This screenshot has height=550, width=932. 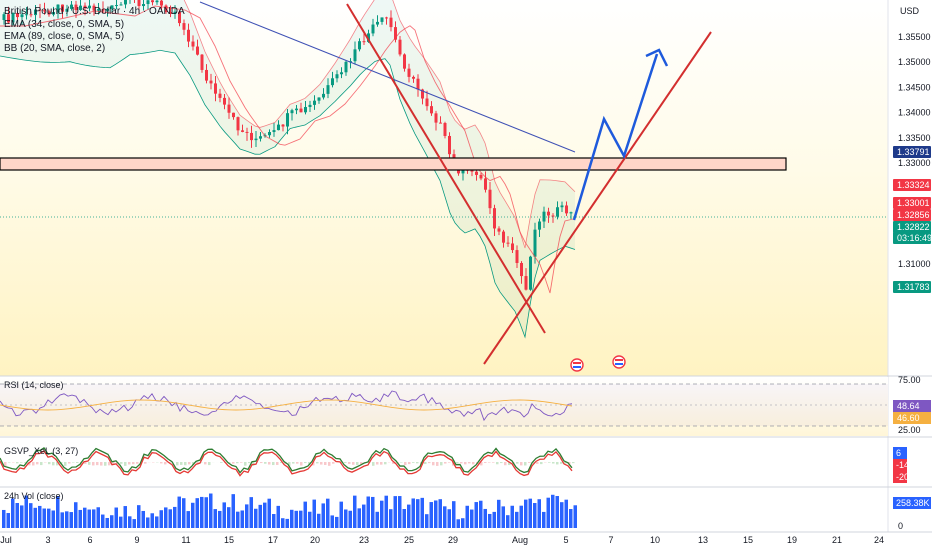 What do you see at coordinates (908, 418) in the screenshot?
I see `rsi-tag-label: 46.60` at bounding box center [908, 418].